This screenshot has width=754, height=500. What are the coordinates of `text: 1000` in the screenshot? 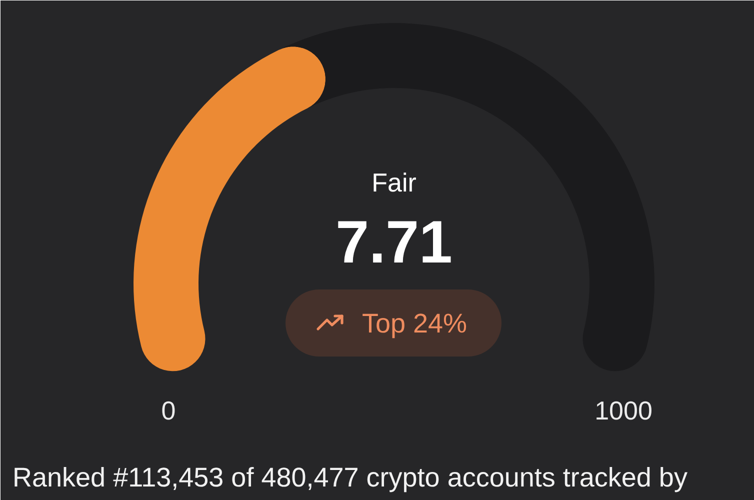 It's located at (623, 411).